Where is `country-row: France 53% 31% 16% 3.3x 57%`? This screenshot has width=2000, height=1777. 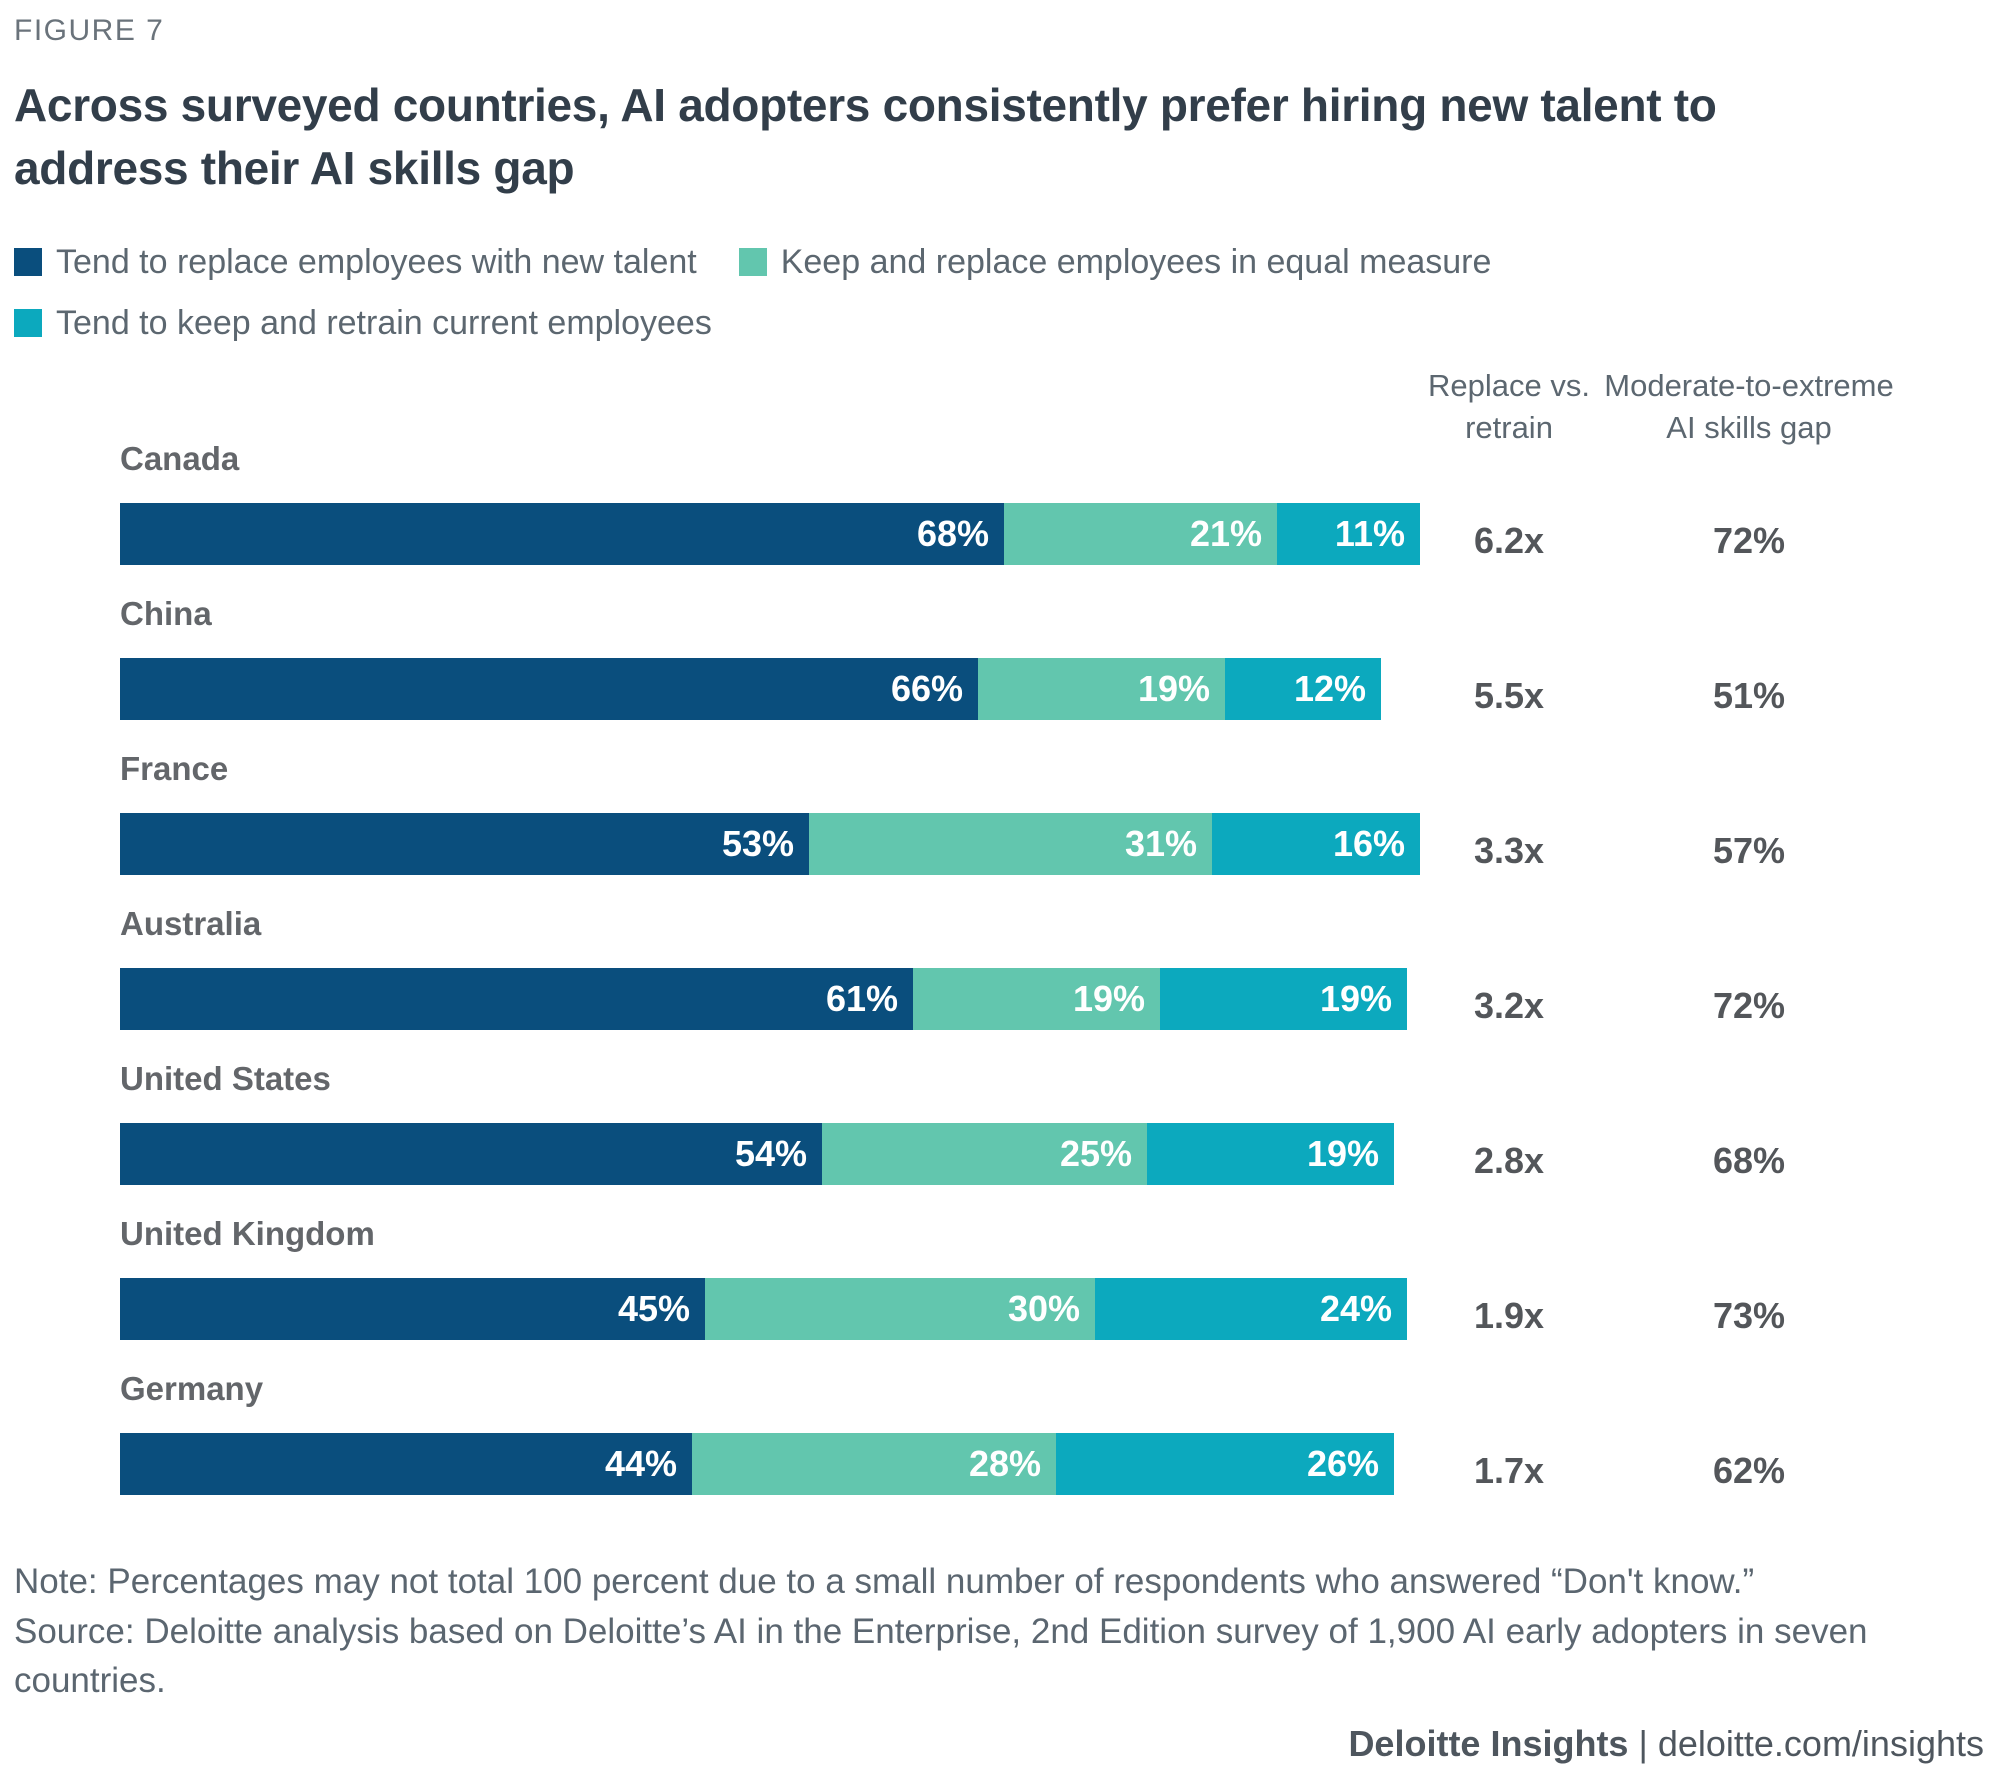
country-row: France 53% 31% 16% 3.3x 57% is located at coordinates (1000, 827).